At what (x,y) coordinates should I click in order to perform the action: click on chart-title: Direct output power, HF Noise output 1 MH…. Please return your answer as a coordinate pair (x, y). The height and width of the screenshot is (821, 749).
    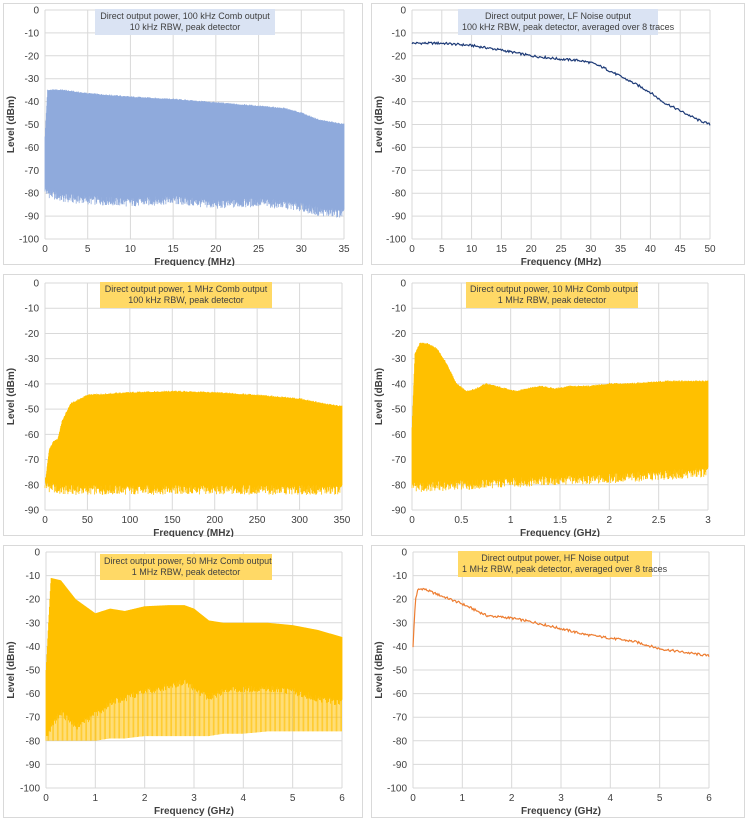
    Looking at the image, I should click on (562, 564).